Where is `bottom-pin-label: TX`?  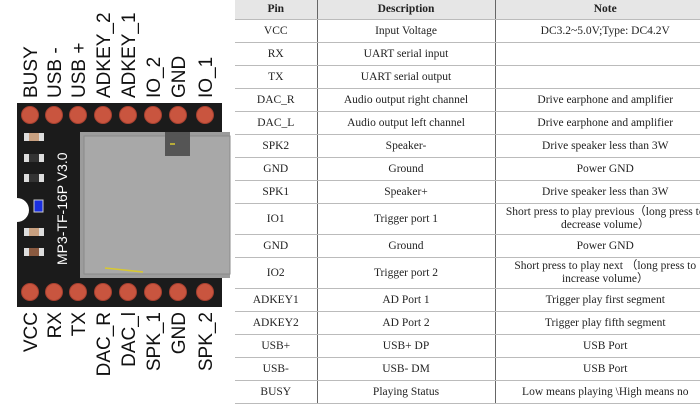
bottom-pin-label: TX is located at coordinates (79, 324).